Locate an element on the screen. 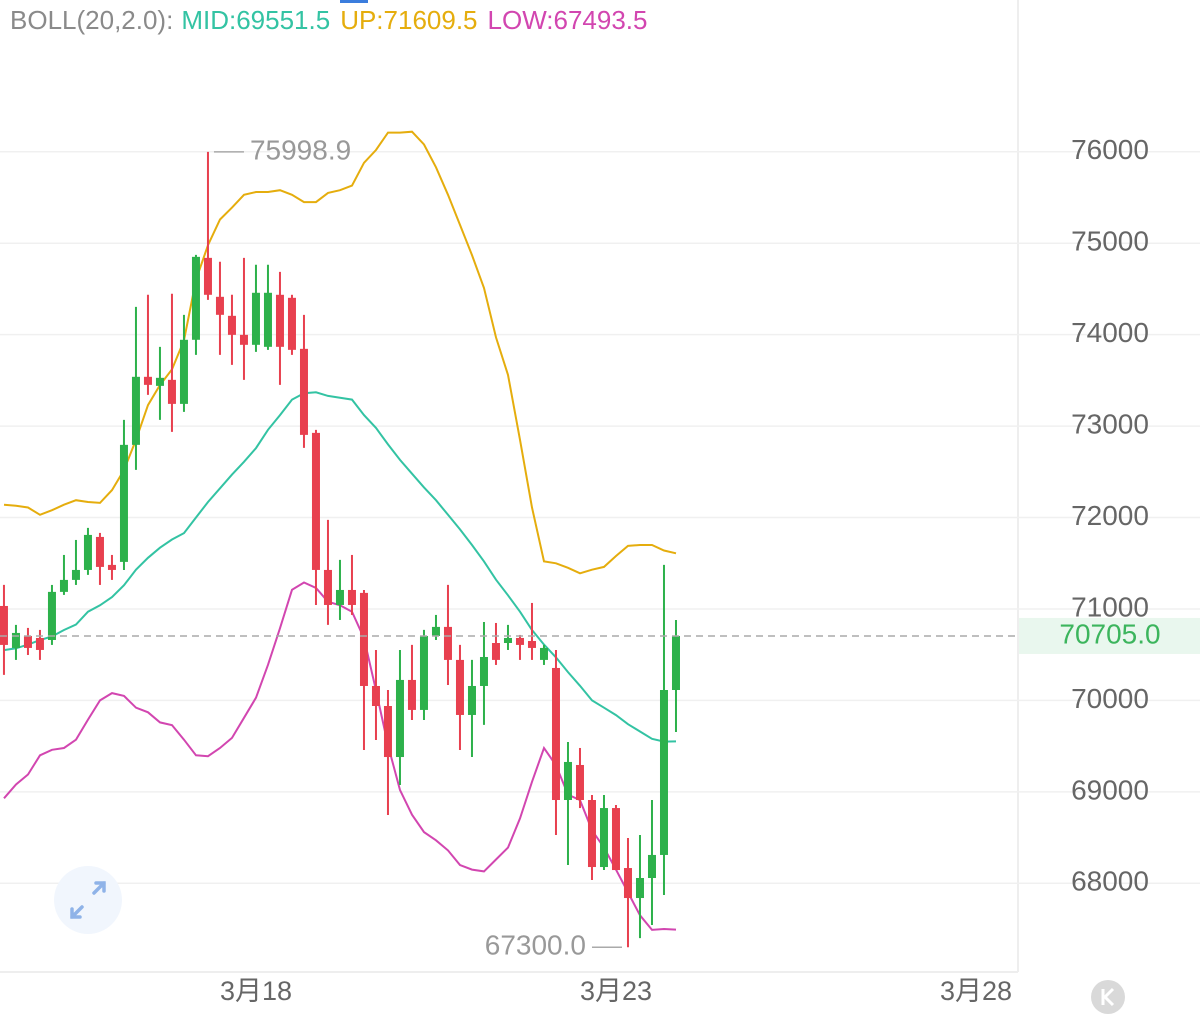  y-tick-label: 74000 is located at coordinates (1110, 332).